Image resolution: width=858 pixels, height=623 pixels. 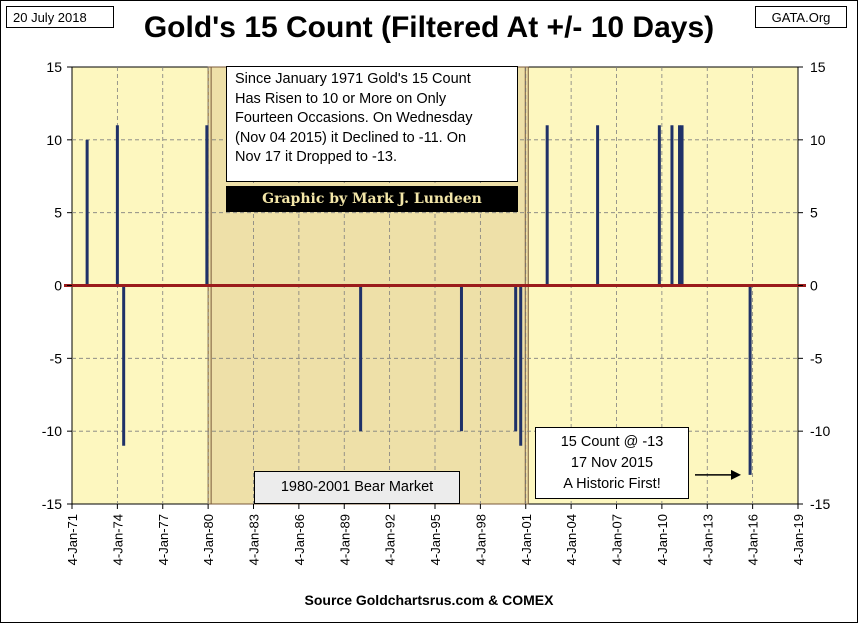 I want to click on x-tick-label: 4-Jan-16, so click(x=753, y=539).